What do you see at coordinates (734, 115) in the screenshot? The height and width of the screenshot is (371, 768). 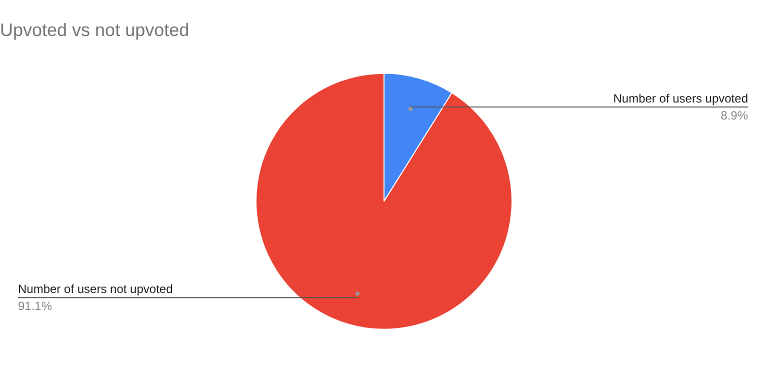 I see `data-label: 8.9%` at bounding box center [734, 115].